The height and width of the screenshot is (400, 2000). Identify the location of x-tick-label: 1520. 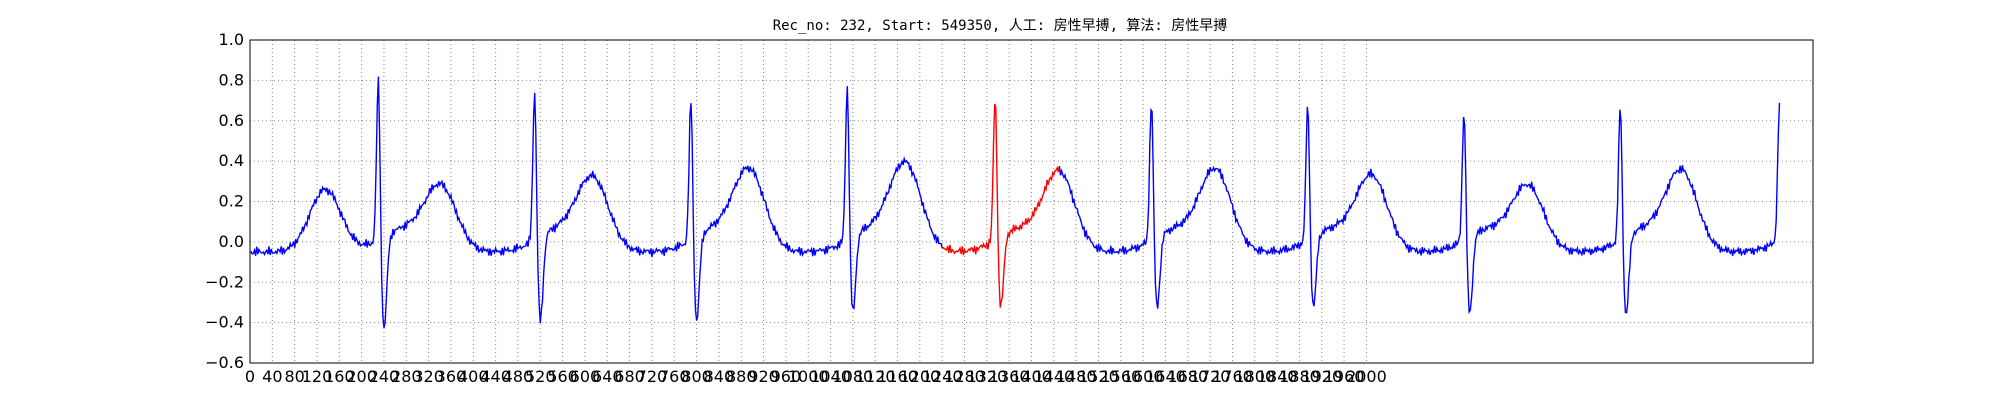
(1098, 376).